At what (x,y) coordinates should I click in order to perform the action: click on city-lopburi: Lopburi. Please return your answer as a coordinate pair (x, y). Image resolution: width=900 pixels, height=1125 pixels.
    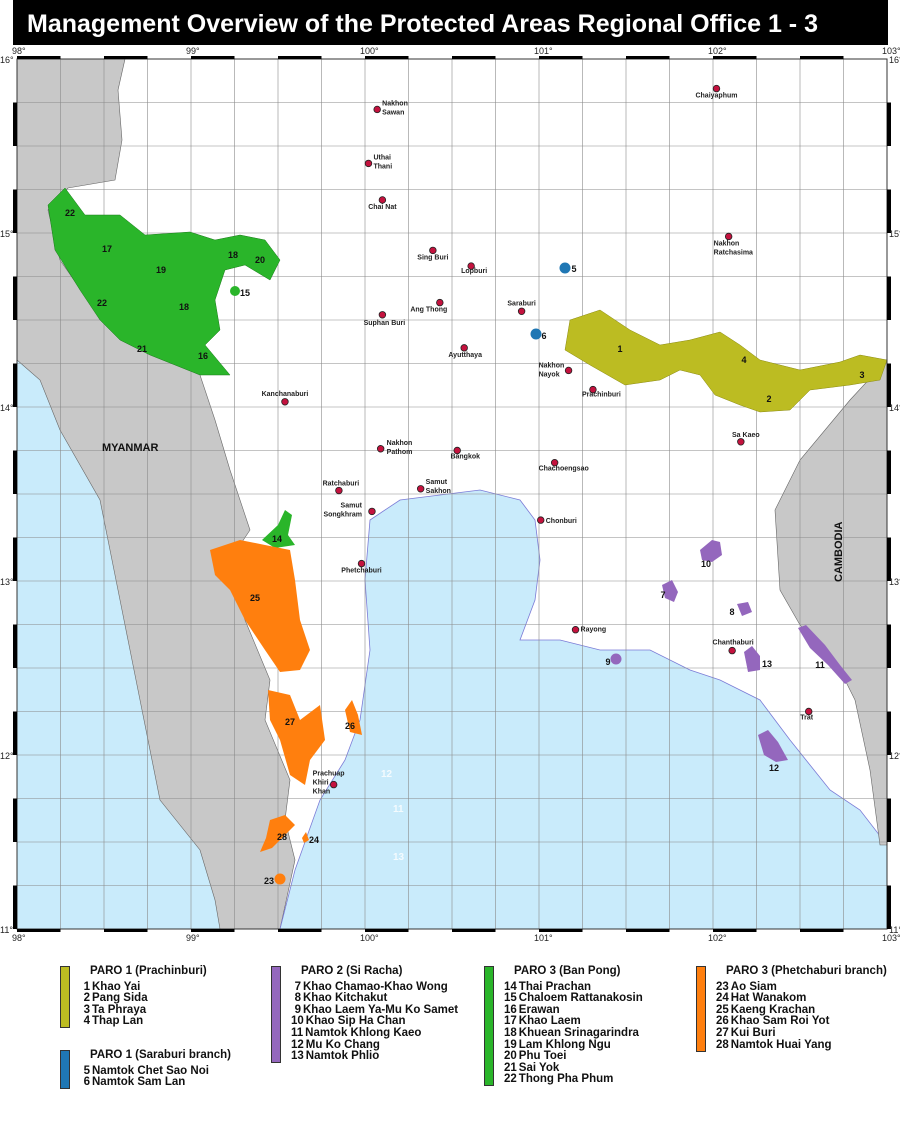
    Looking at the image, I should click on (474, 268).